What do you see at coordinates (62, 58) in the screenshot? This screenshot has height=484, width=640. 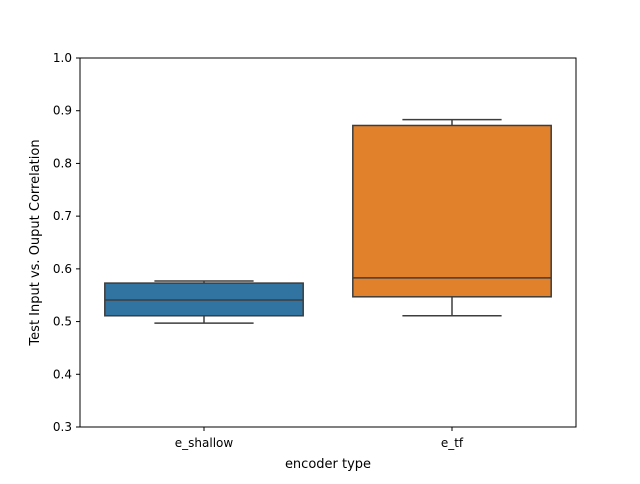 I see `y-tick-label: 1.0` at bounding box center [62, 58].